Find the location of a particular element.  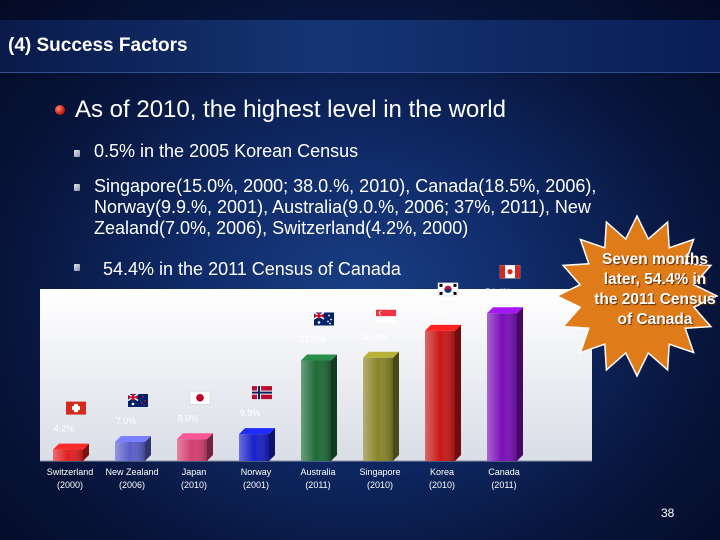

page-number: 38 is located at coordinates (668, 513).